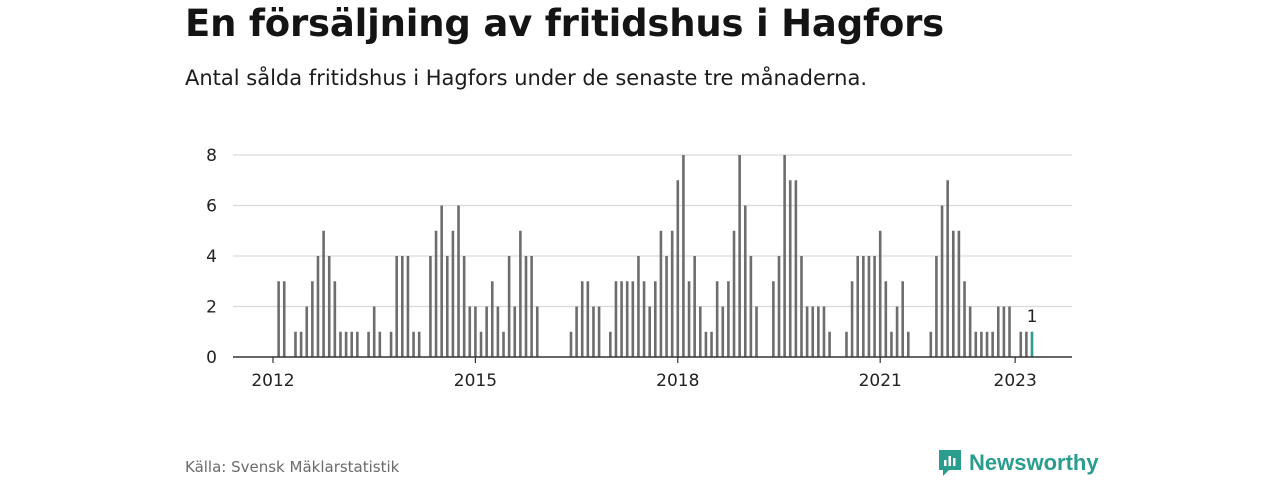 This screenshot has width=1280, height=480. Describe the element at coordinates (272, 381) in the screenshot. I see `x-tick-label: 2012` at that location.